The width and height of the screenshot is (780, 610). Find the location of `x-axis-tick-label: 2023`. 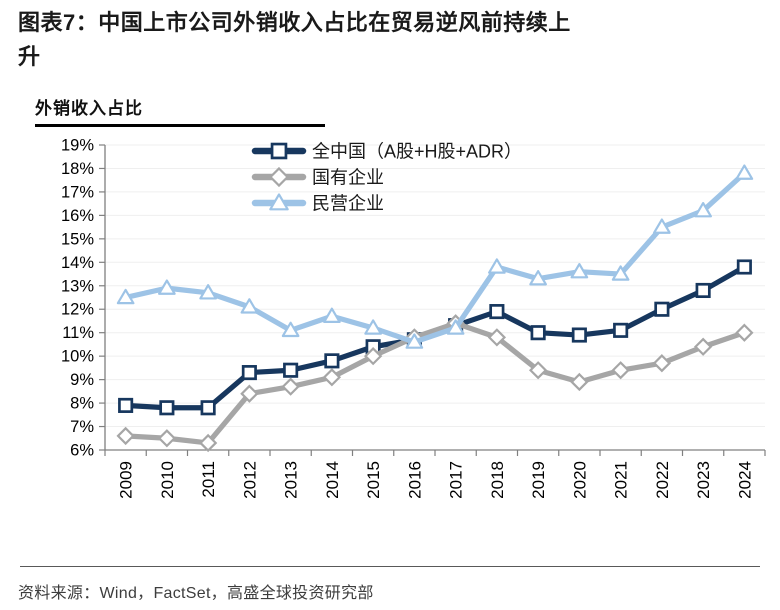

x-axis-tick-label: 2023 is located at coordinates (703, 480).